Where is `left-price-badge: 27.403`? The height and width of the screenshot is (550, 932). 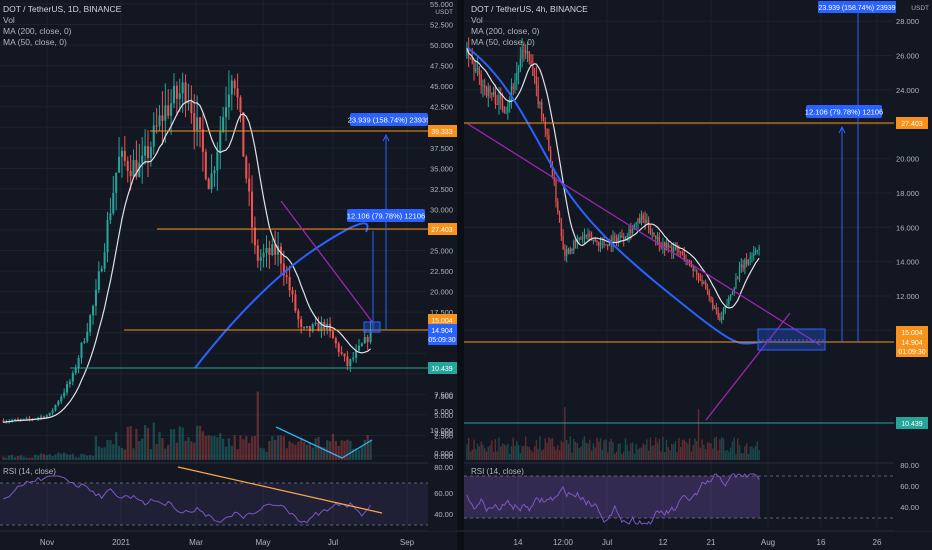 left-price-badge: 27.403 is located at coordinates (442, 229).